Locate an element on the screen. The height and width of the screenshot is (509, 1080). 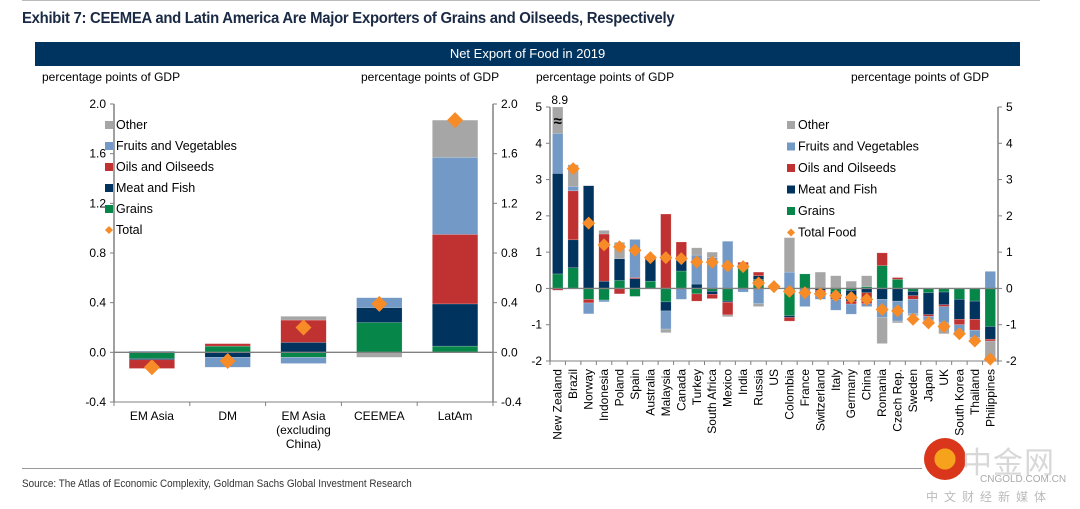
y-tick-label-right: 3 is located at coordinates (1009, 180).